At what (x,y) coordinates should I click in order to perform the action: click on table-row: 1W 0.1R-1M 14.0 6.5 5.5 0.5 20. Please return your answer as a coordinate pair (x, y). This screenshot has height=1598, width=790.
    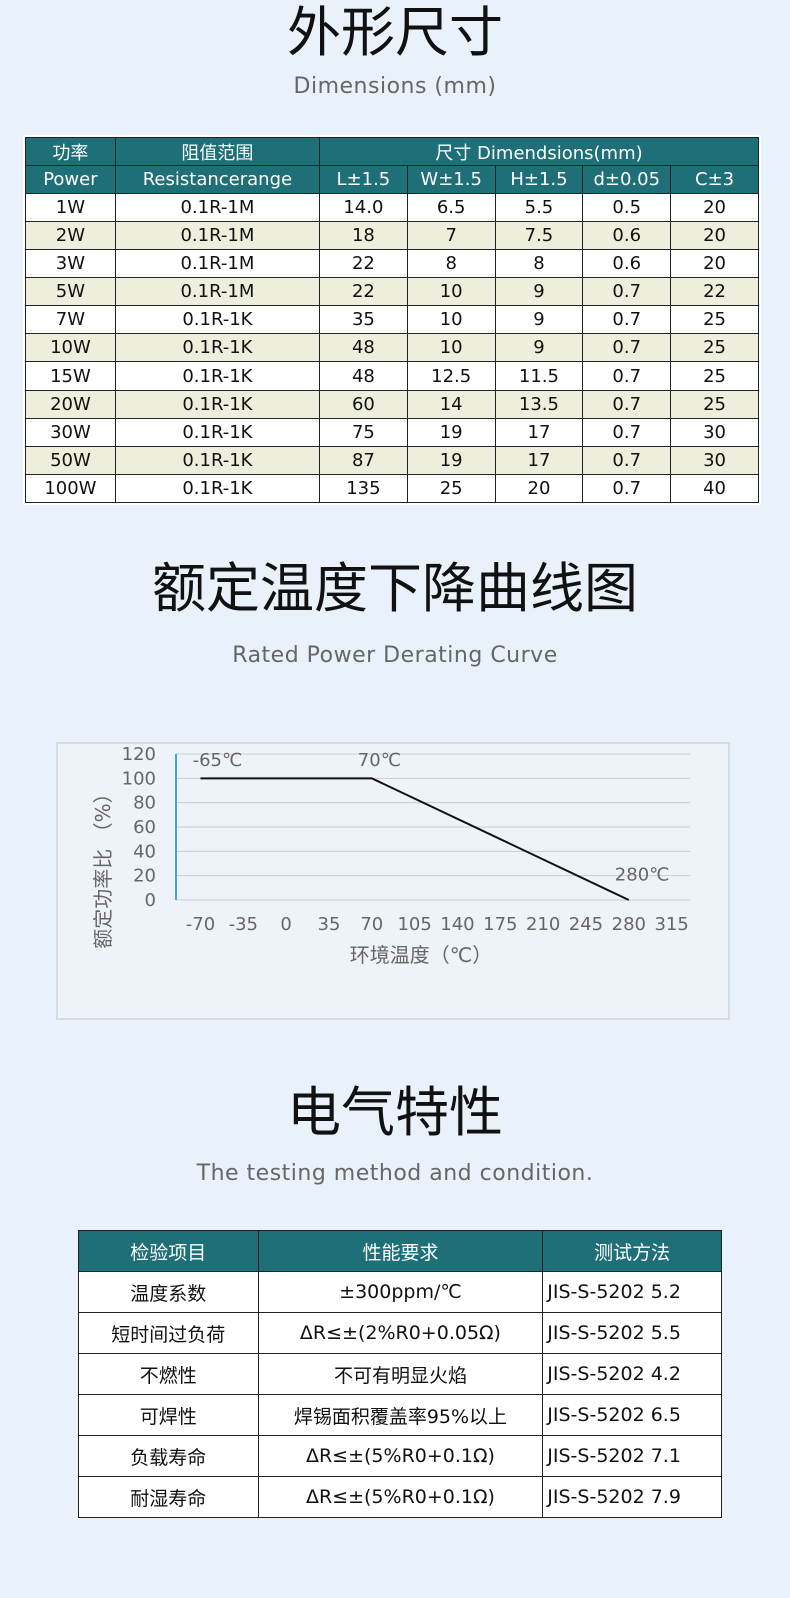
    Looking at the image, I should click on (392, 207).